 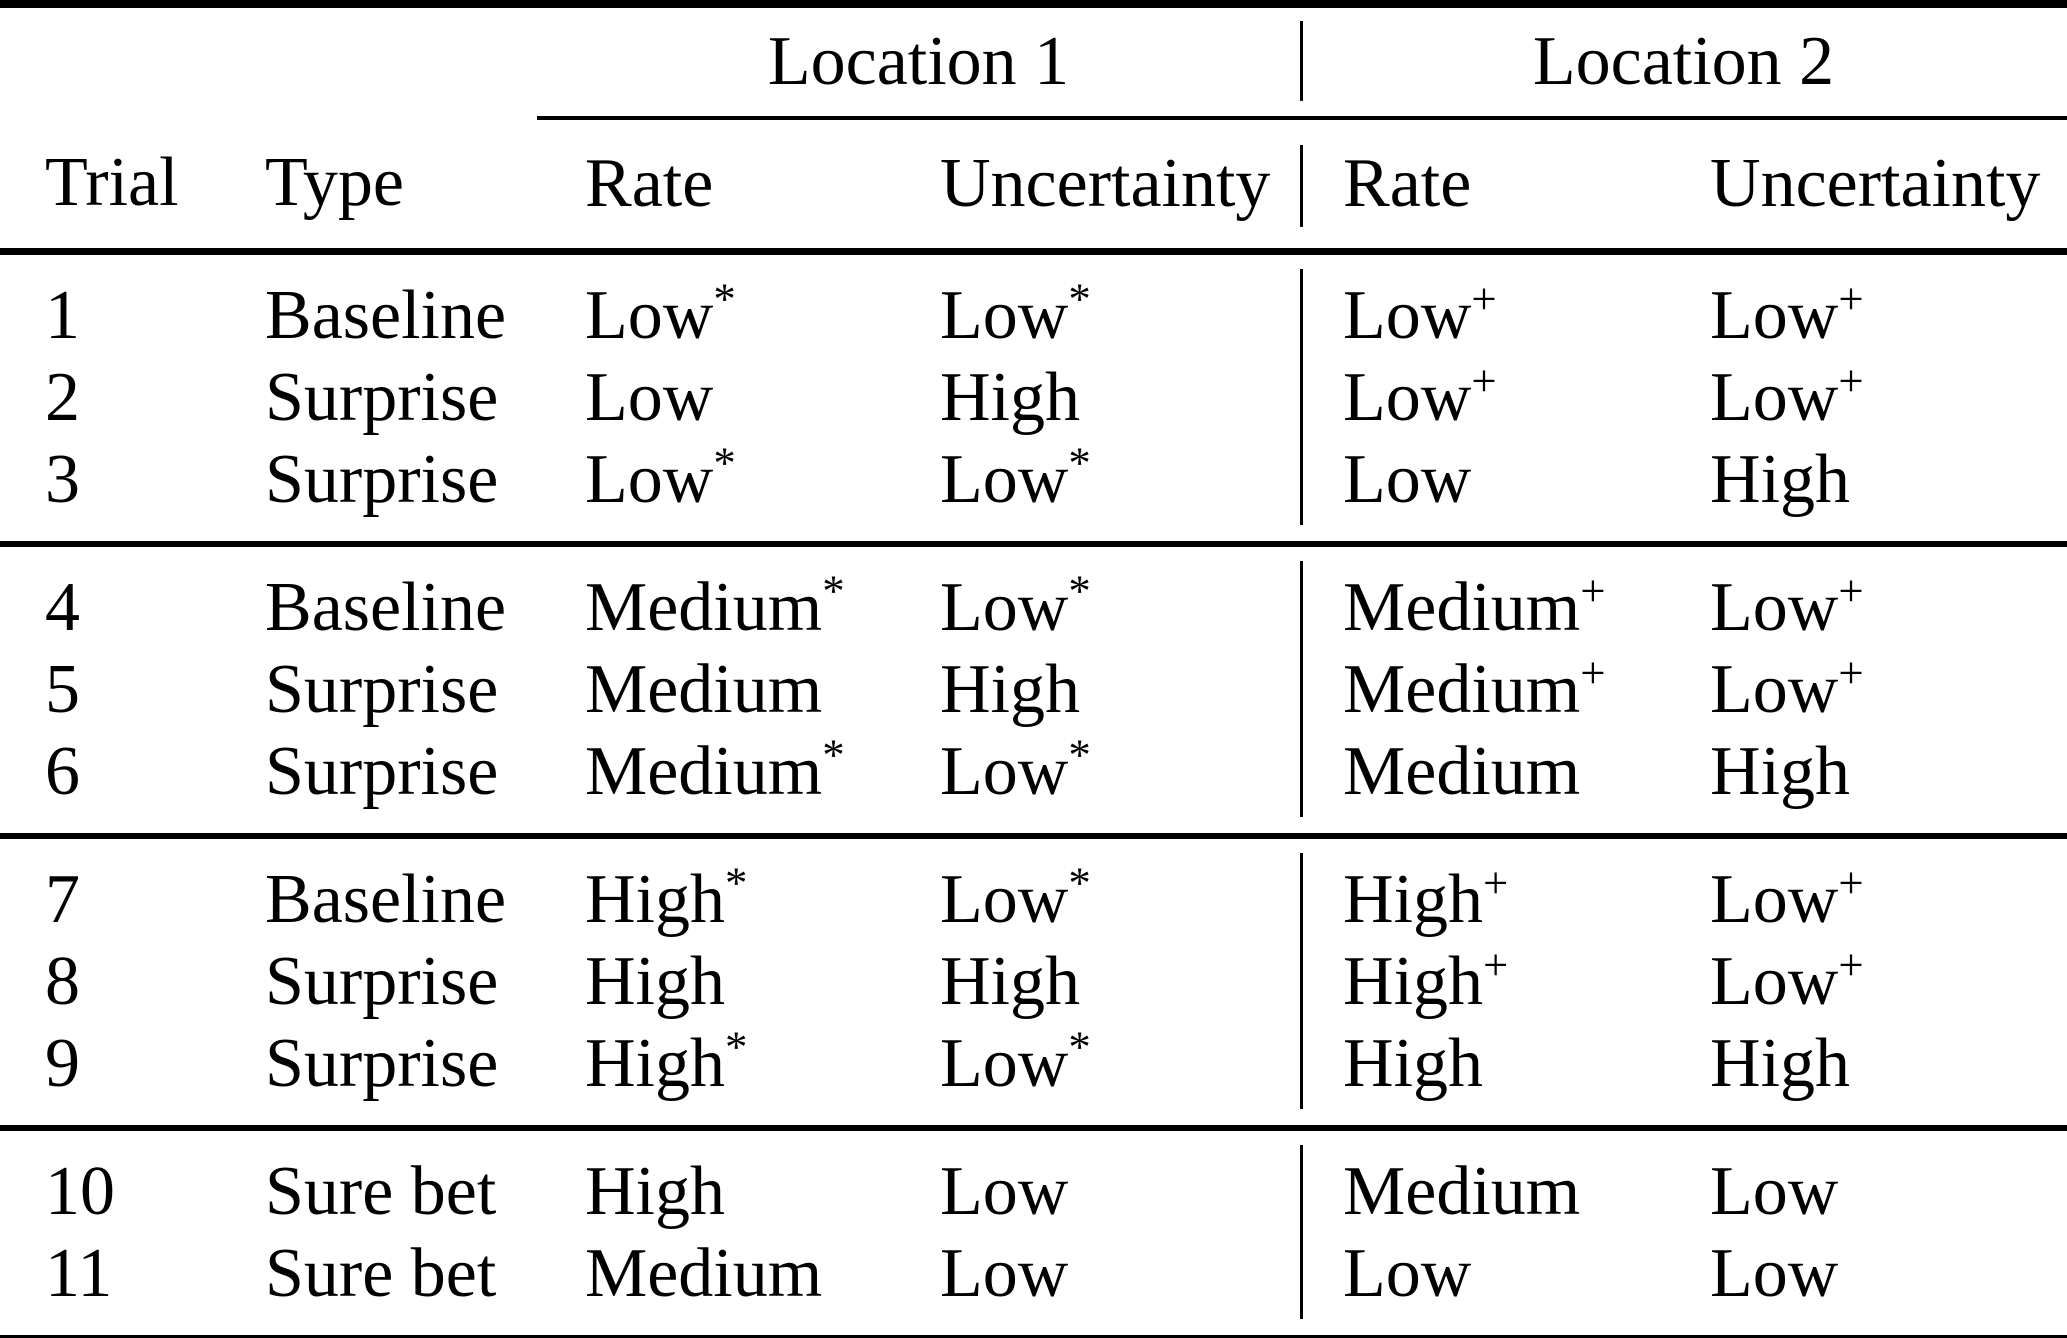 I want to click on location-header-row: Location 1 Location 2, so click(x=1033, y=60).